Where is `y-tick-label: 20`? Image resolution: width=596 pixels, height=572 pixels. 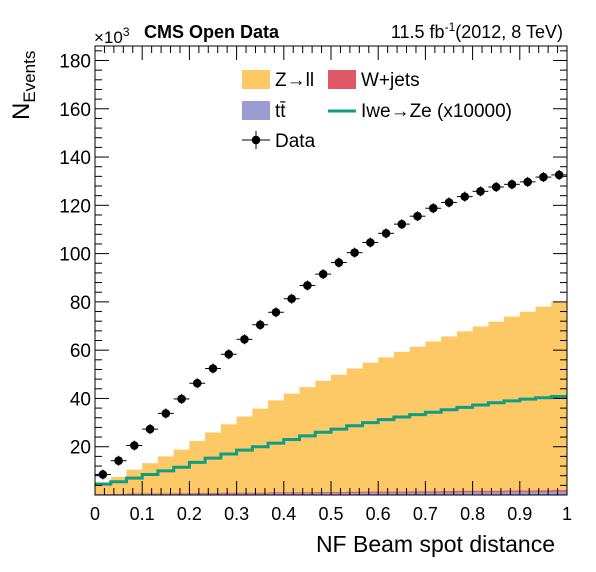
y-tick-label: 20 is located at coordinates (80, 448).